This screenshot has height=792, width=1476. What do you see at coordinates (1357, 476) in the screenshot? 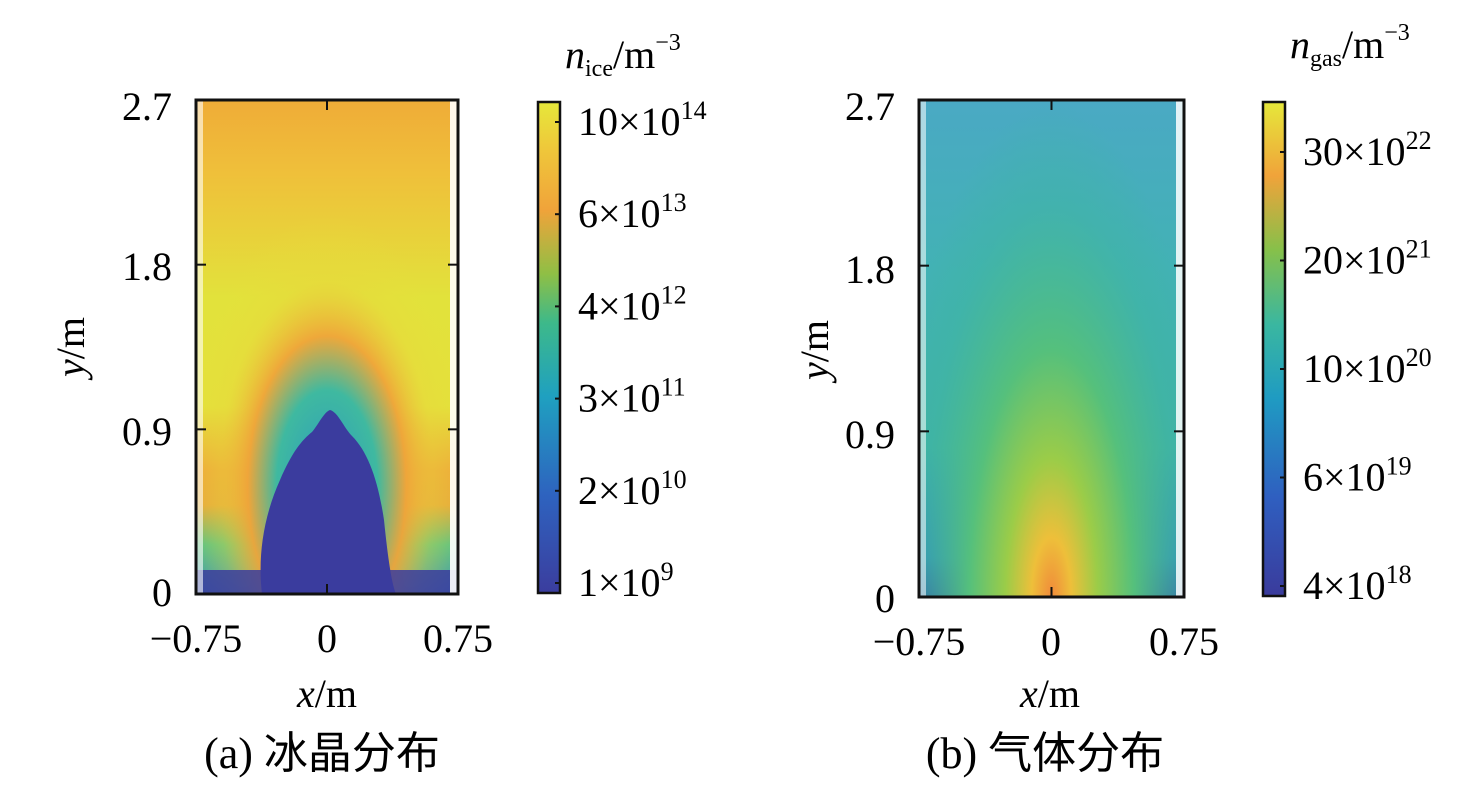
I see `colorbar-tick-label: 6×10¹⁹` at bounding box center [1357, 476].